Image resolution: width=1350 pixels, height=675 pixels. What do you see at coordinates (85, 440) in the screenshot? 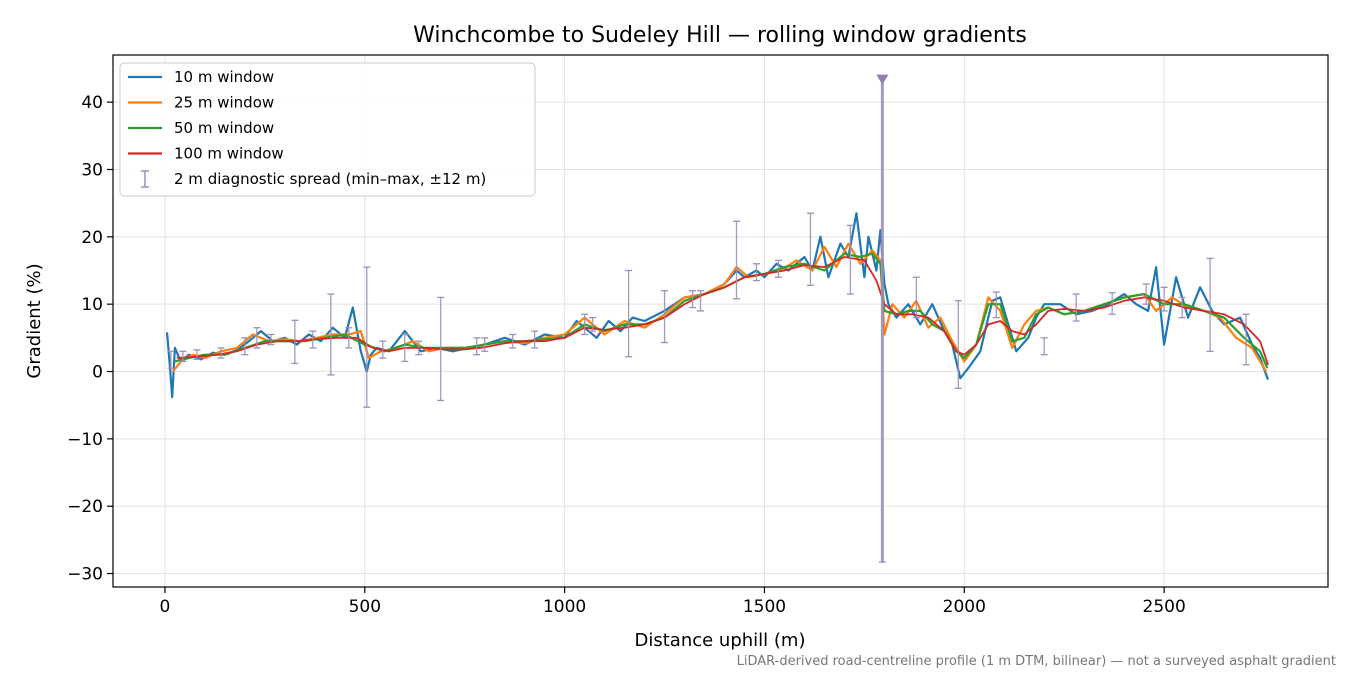
I see `y-tick-label: −10` at bounding box center [85, 440].